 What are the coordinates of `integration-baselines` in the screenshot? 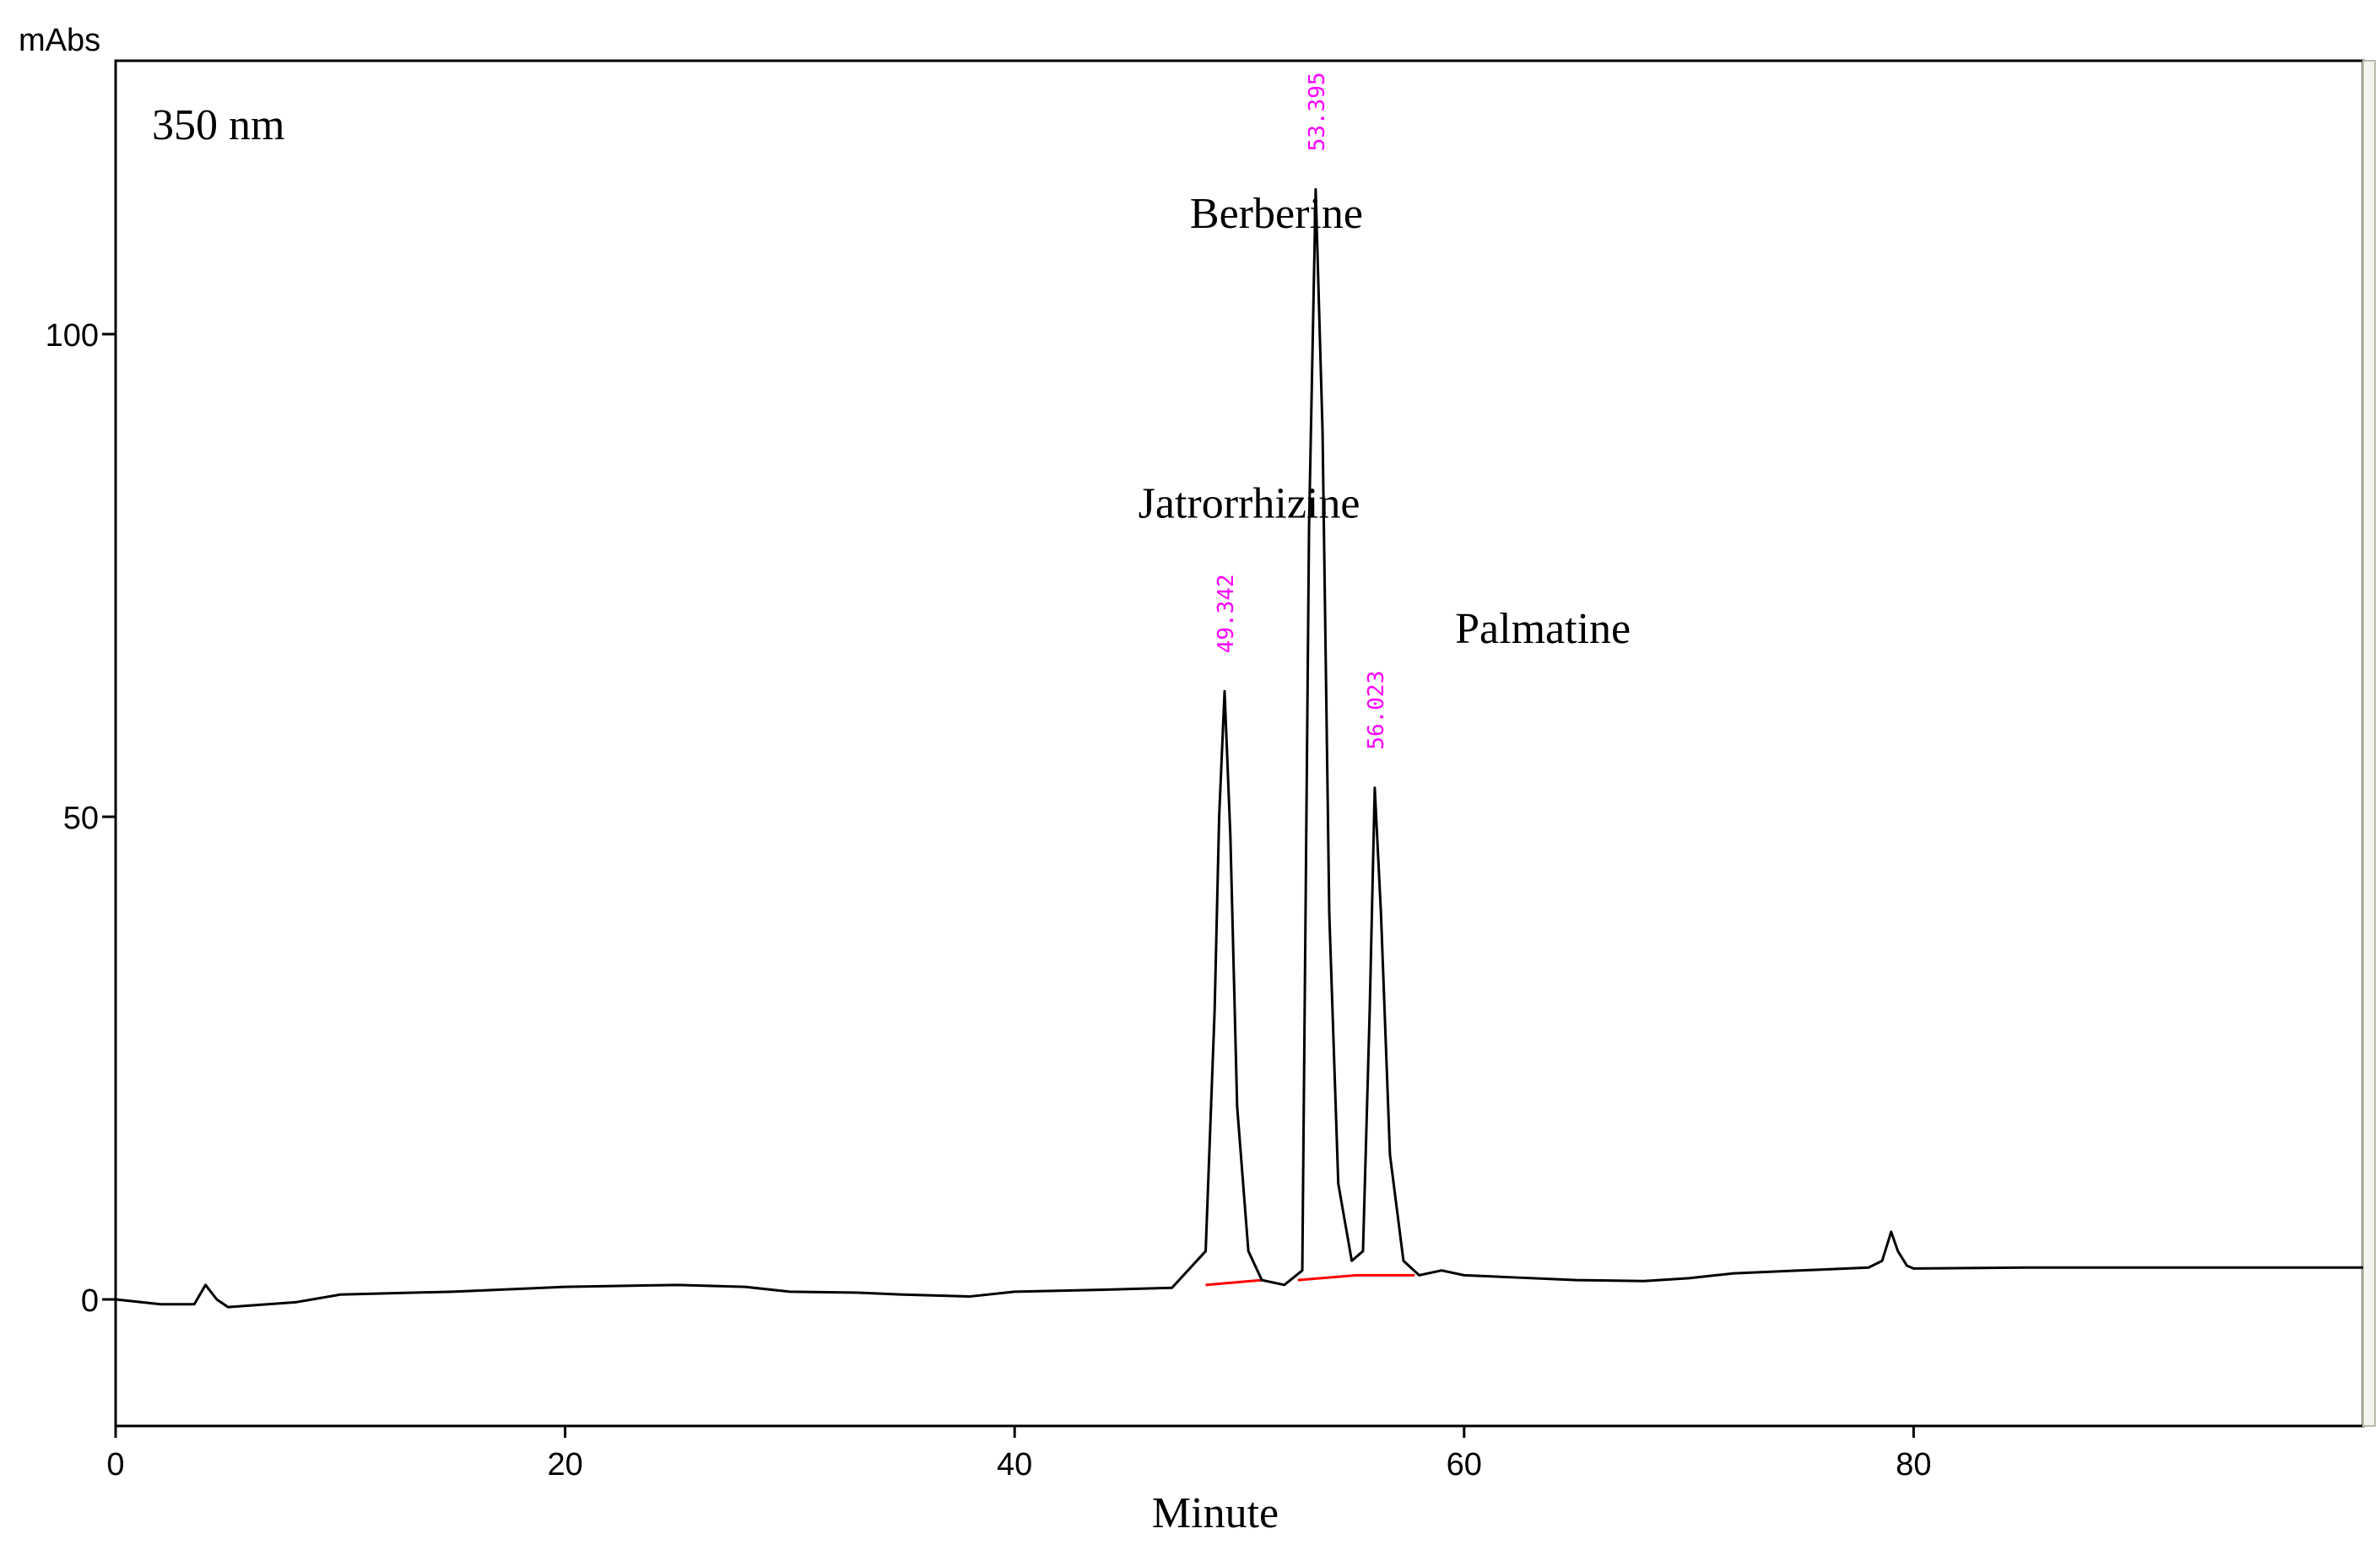 It's located at (1310, 1280).